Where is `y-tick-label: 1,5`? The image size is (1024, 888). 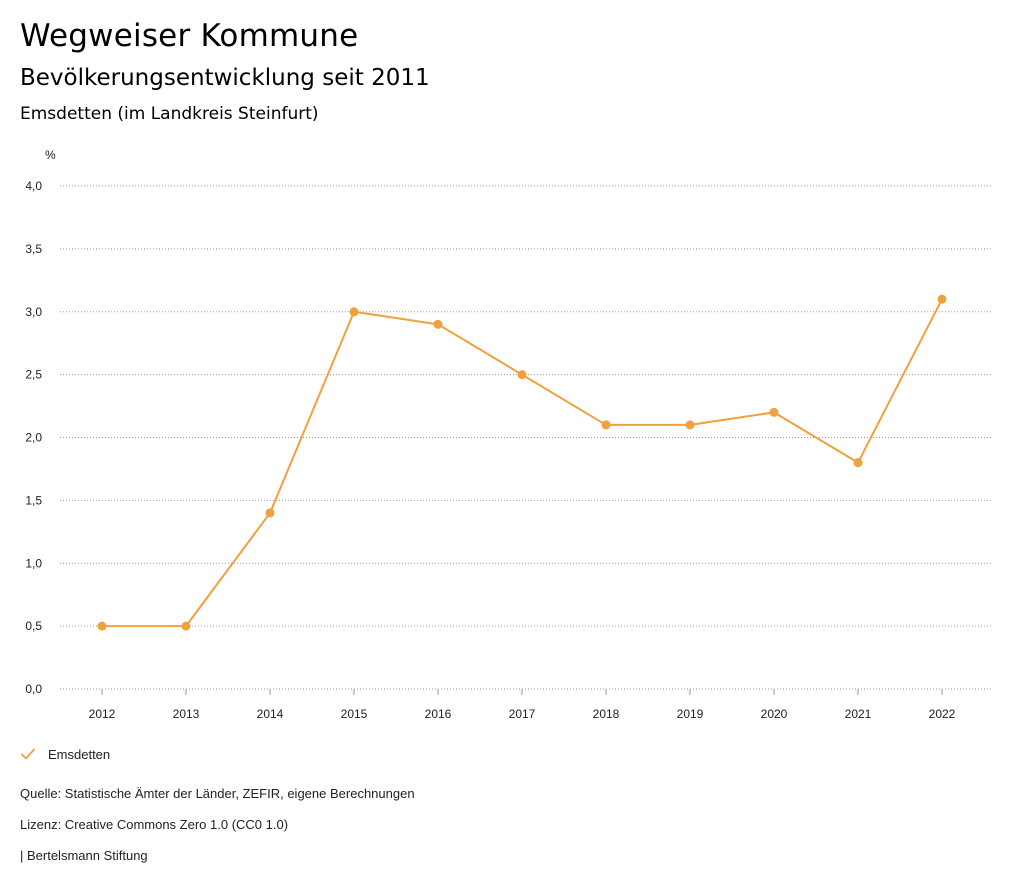
y-tick-label: 1,5 is located at coordinates (33, 500).